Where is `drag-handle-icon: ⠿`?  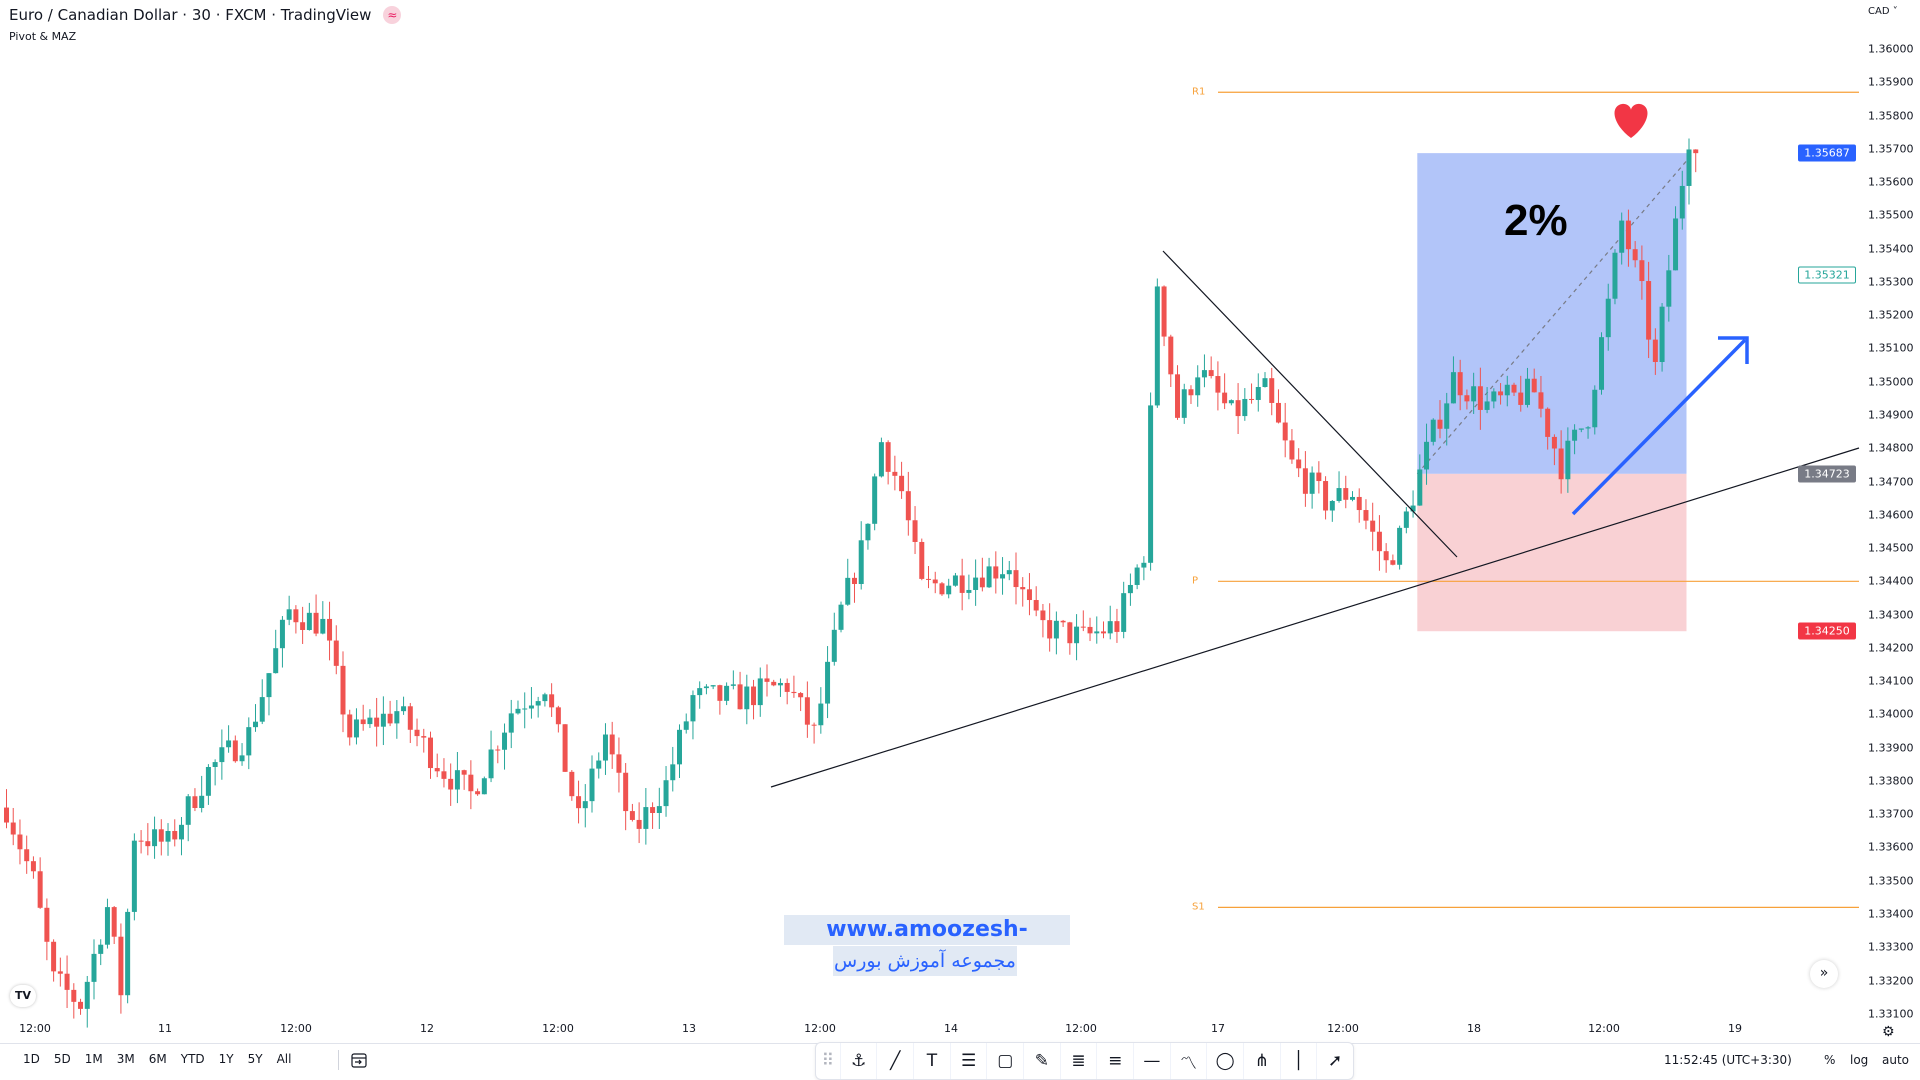 drag-handle-icon: ⠿ is located at coordinates (828, 1061).